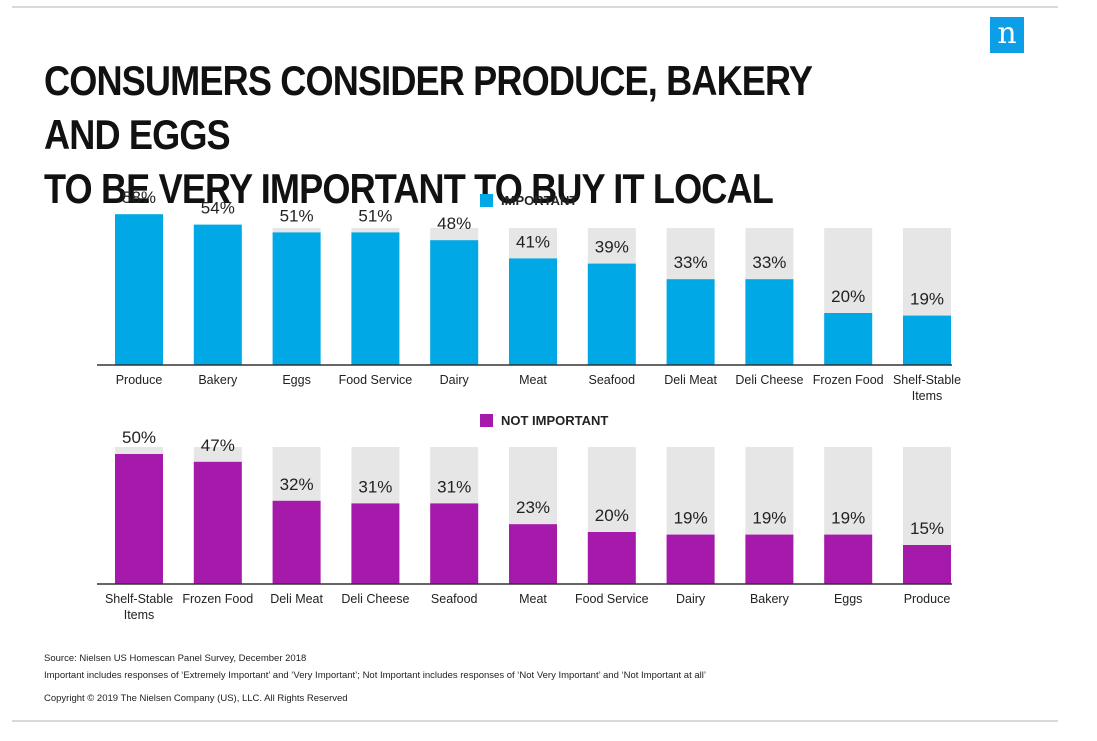 This screenshot has height=741, width=1097. I want to click on data-label: 23%, so click(533, 507).